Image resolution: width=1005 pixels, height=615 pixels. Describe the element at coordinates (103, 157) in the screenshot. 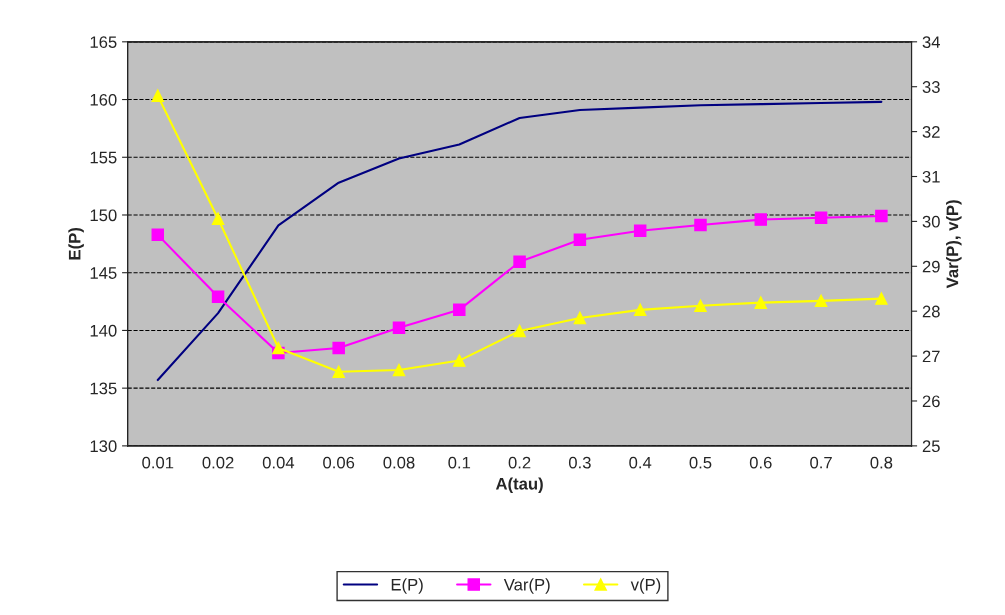

I see `y-tick-label: 155` at that location.